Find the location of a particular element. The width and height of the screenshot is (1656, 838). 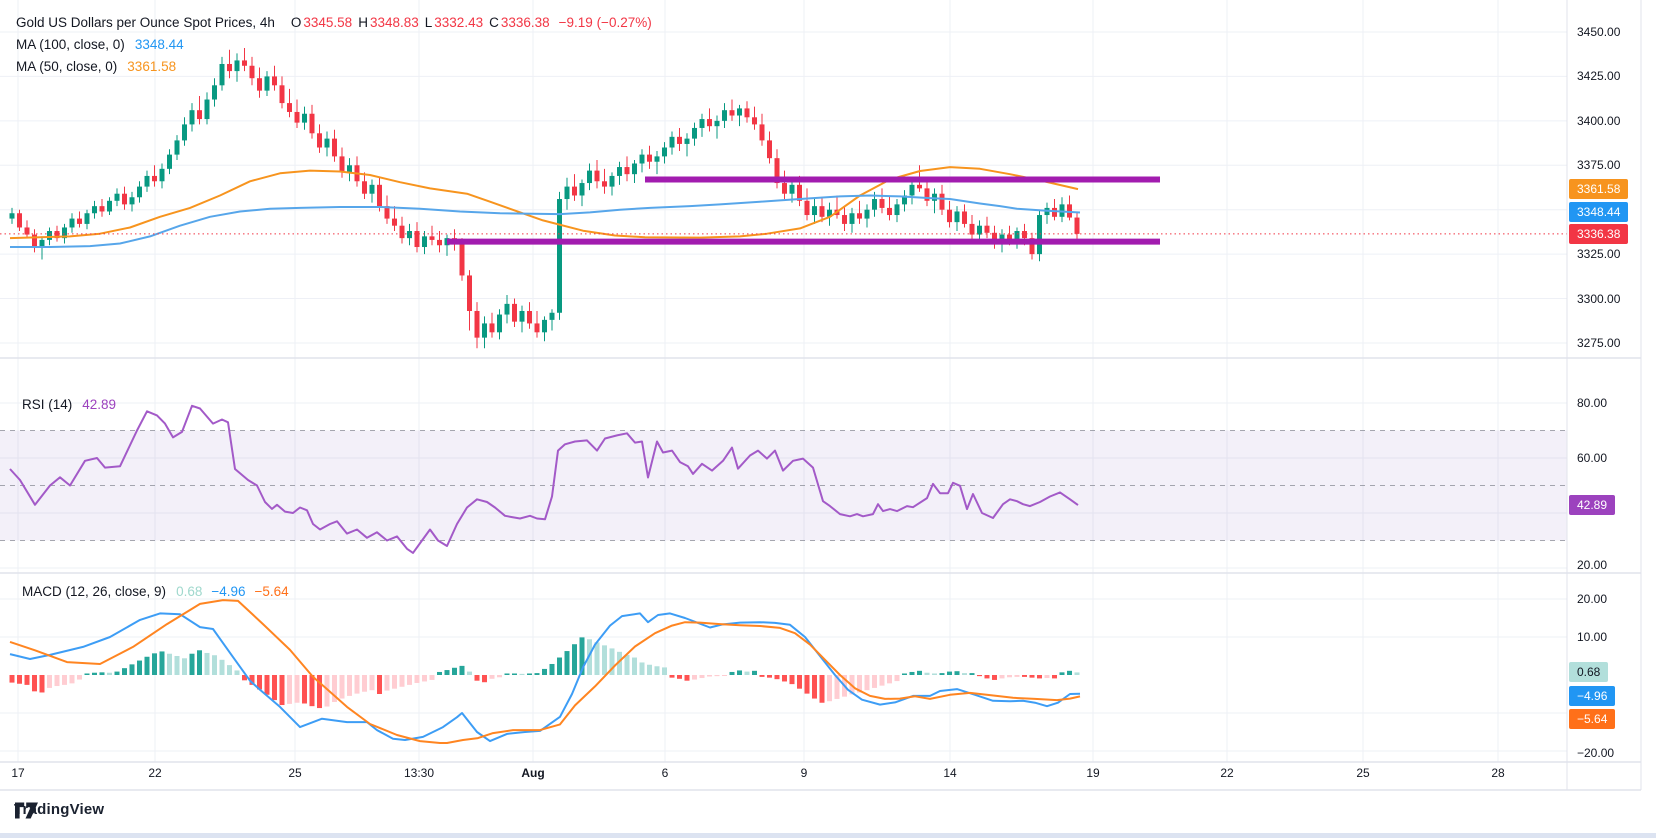

macd-scale-label: −20.00 is located at coordinates (1596, 753).